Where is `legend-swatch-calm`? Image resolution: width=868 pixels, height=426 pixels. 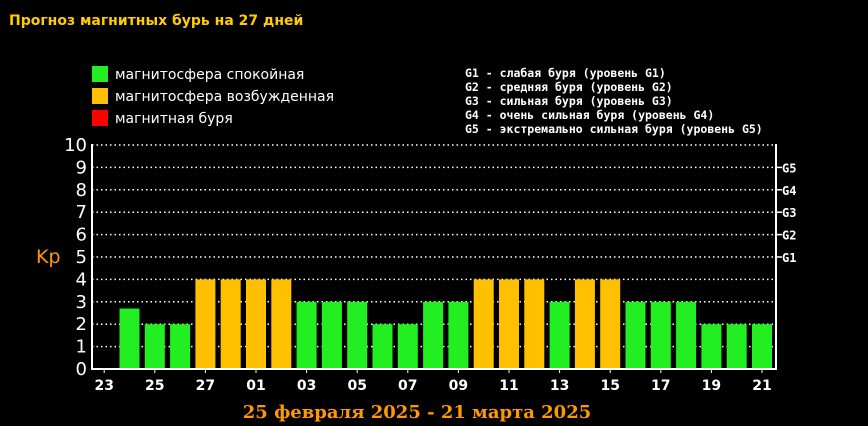
legend-swatch-calm is located at coordinates (100, 74).